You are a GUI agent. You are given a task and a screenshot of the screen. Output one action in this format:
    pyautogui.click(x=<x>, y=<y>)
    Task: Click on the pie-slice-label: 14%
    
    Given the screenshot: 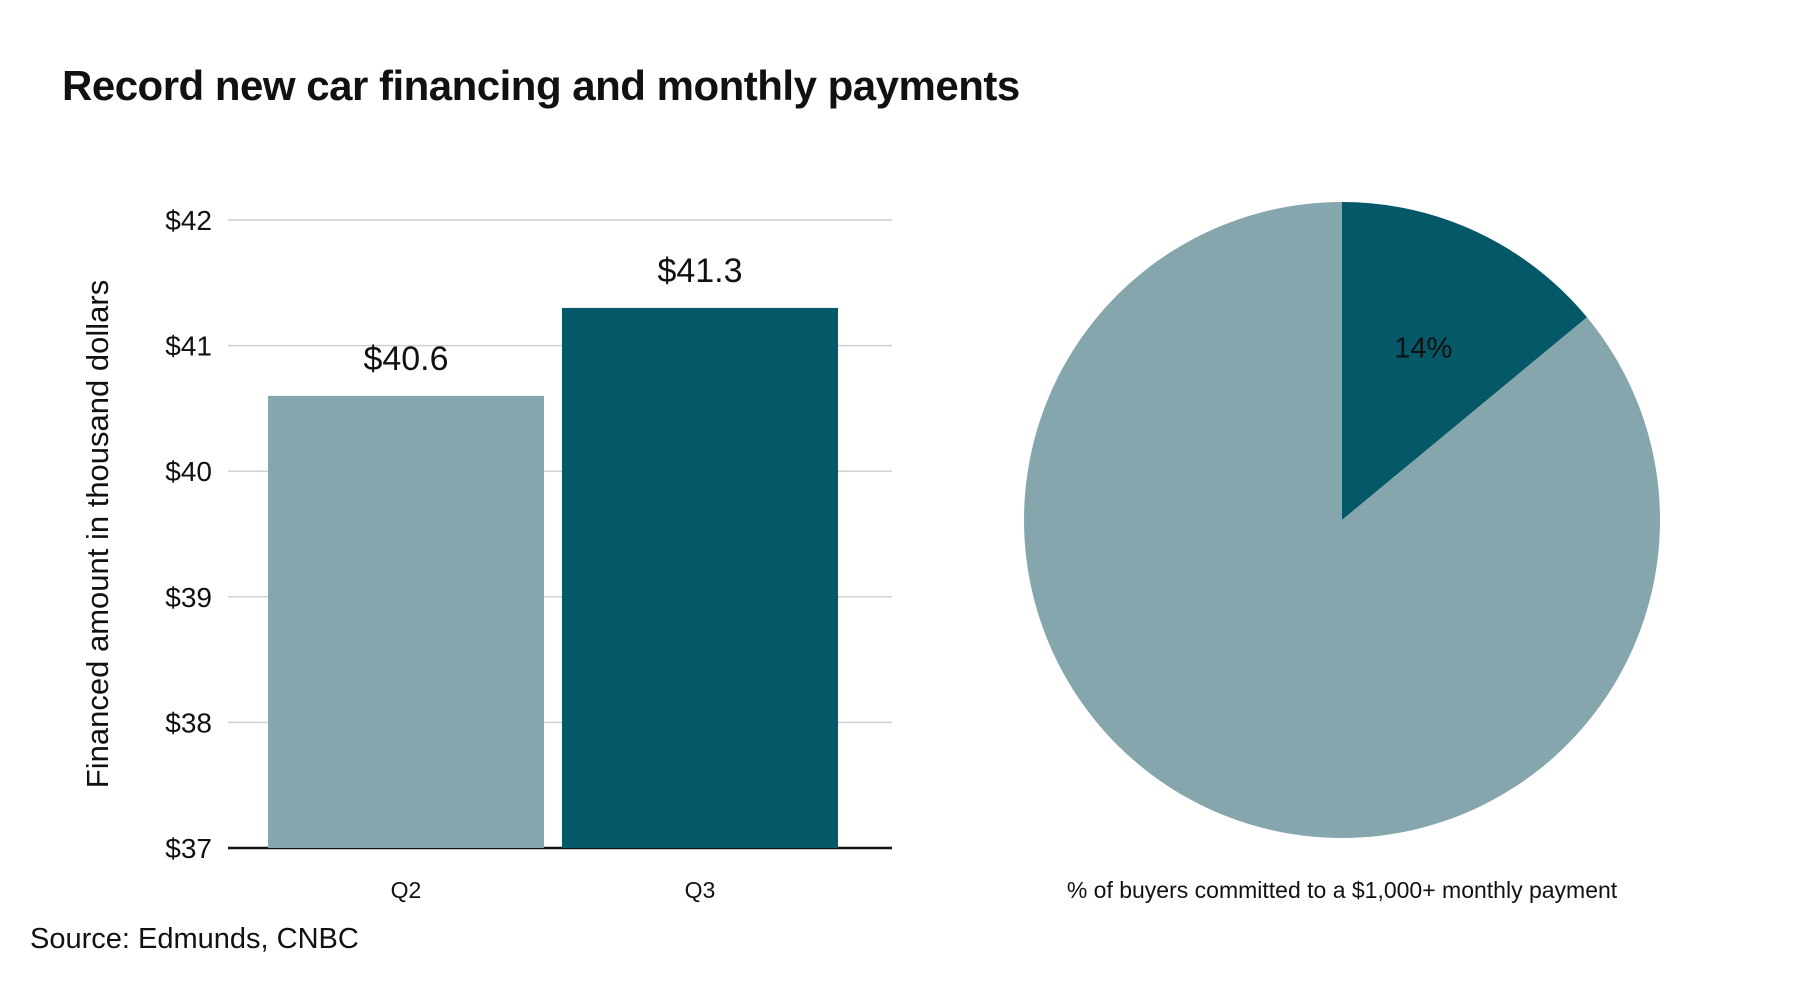 What is the action you would take?
    pyautogui.click(x=1423, y=348)
    